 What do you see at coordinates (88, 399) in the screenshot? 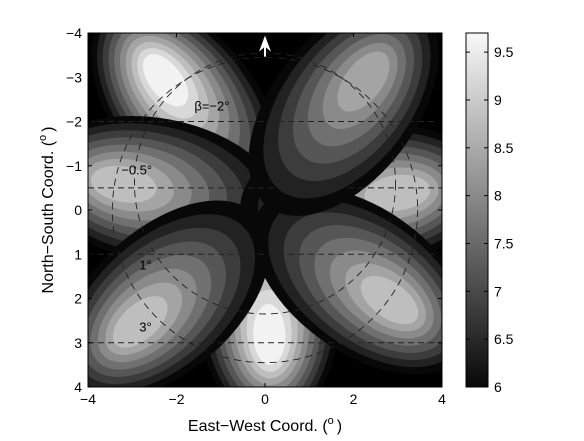
I see `x-tick-label: −4` at bounding box center [88, 399].